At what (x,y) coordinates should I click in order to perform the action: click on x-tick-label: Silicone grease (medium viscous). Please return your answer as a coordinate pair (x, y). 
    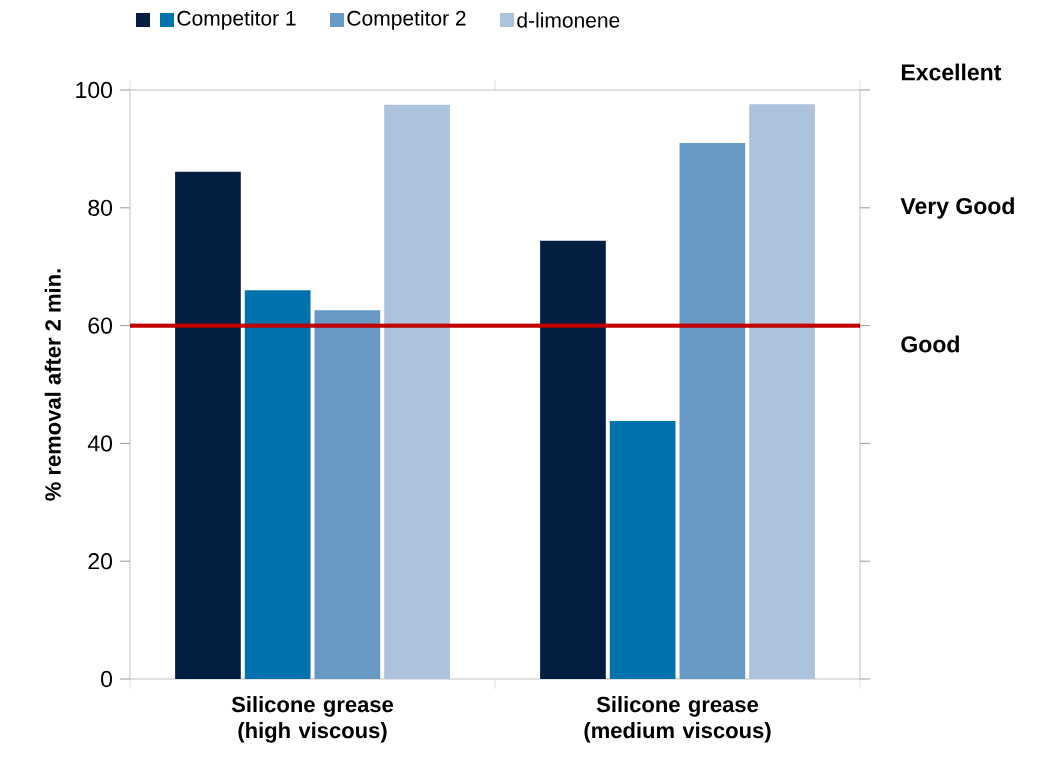
    Looking at the image, I should click on (677, 719).